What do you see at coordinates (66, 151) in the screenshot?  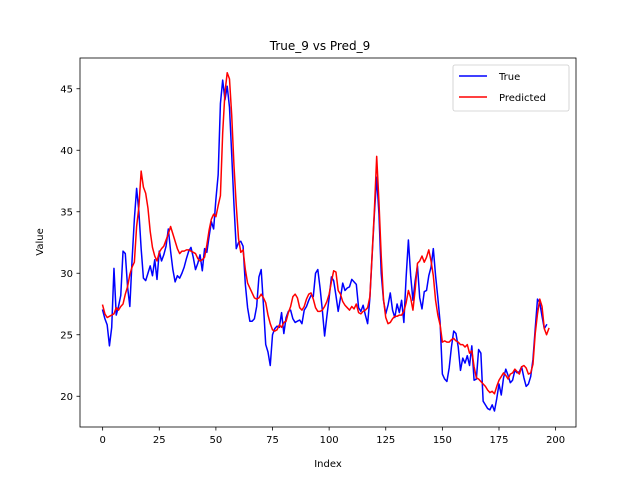 I see `y-tick-label: 40` at bounding box center [66, 151].